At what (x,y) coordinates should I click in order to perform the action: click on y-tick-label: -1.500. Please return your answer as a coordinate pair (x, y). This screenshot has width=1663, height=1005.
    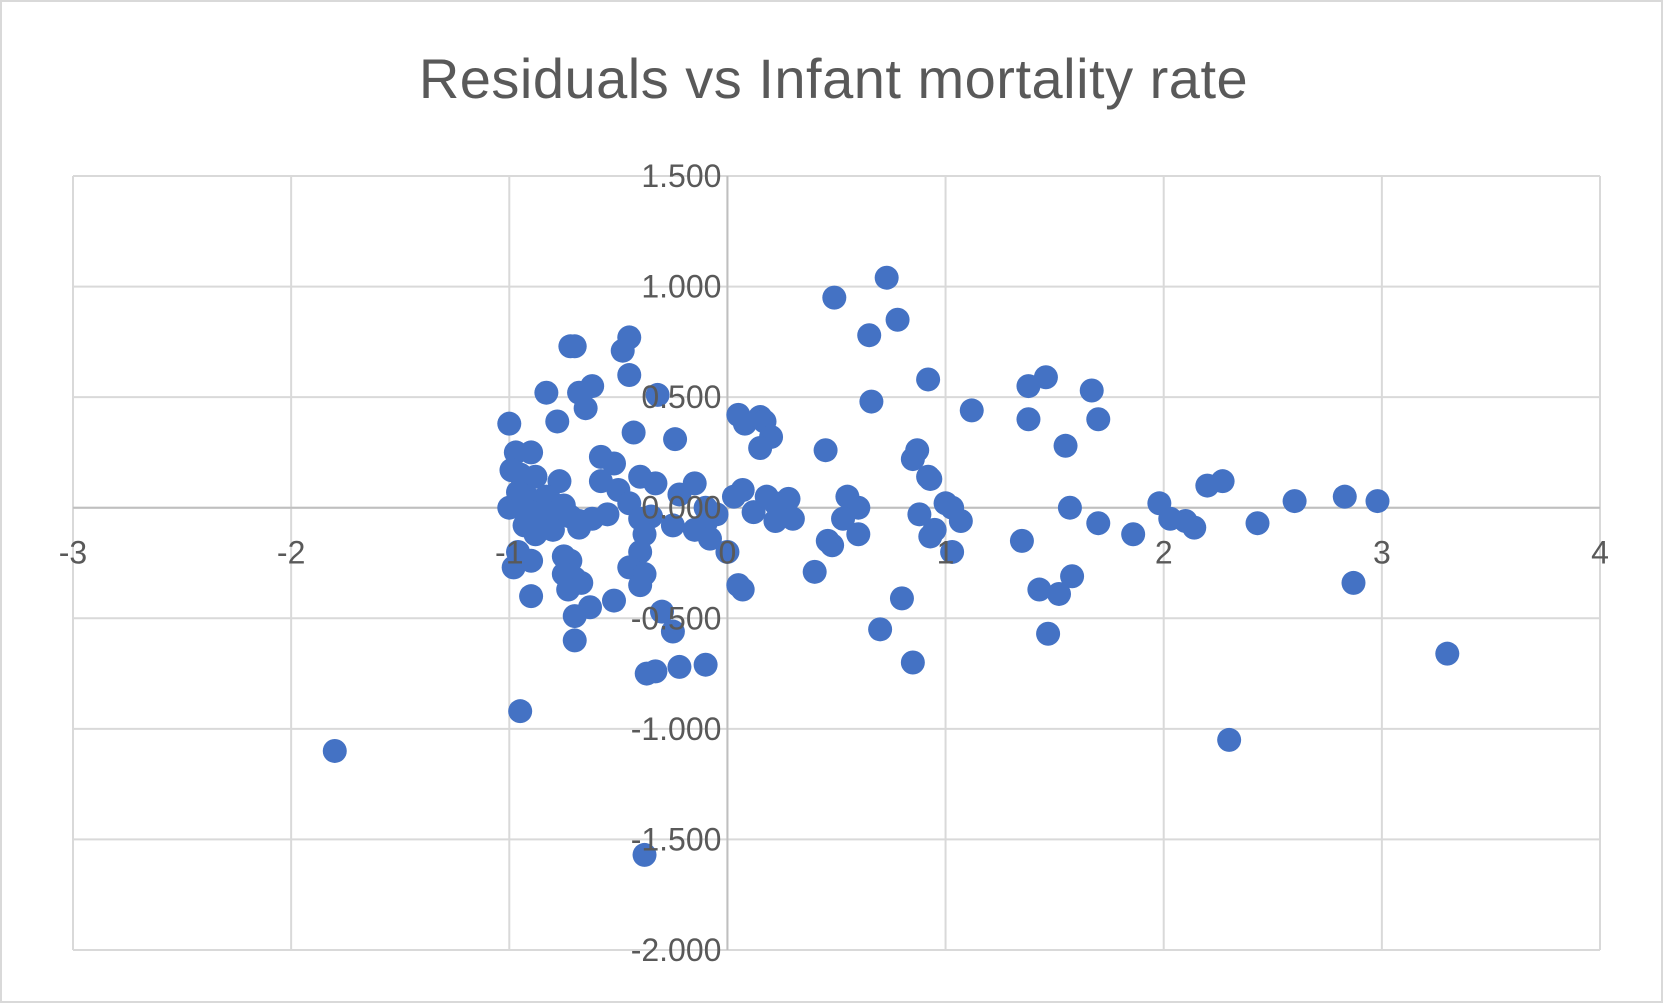
    Looking at the image, I should click on (676, 839).